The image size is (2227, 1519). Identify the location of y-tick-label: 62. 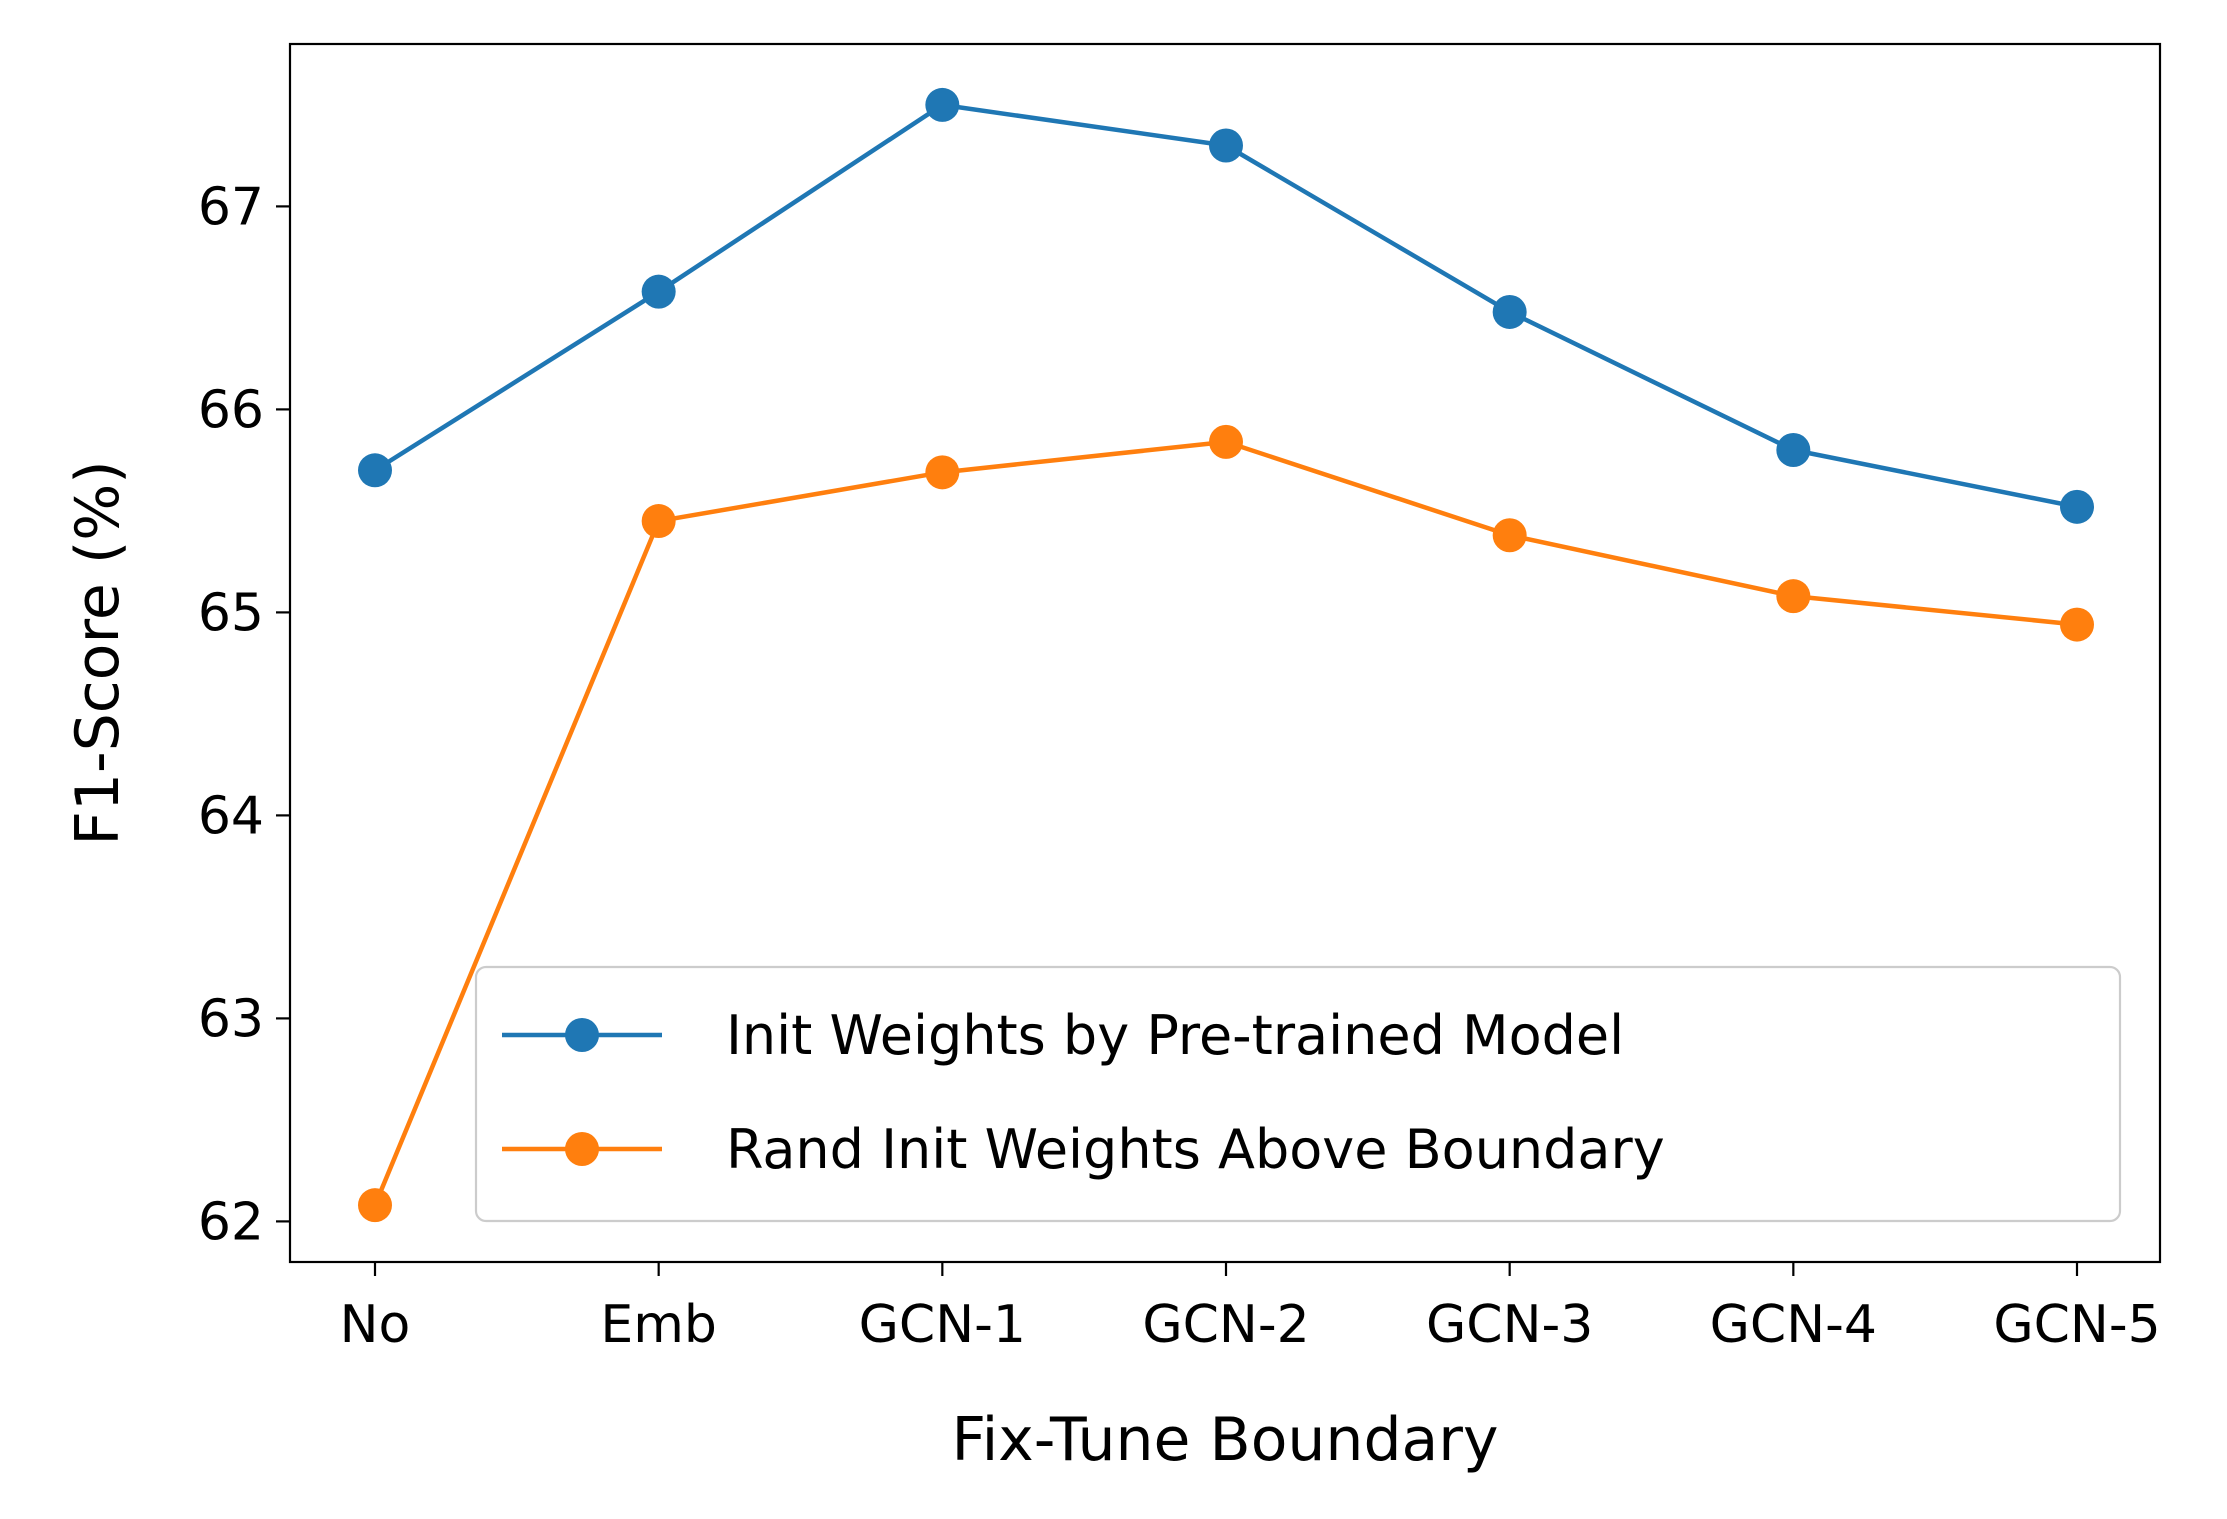
(231, 1222).